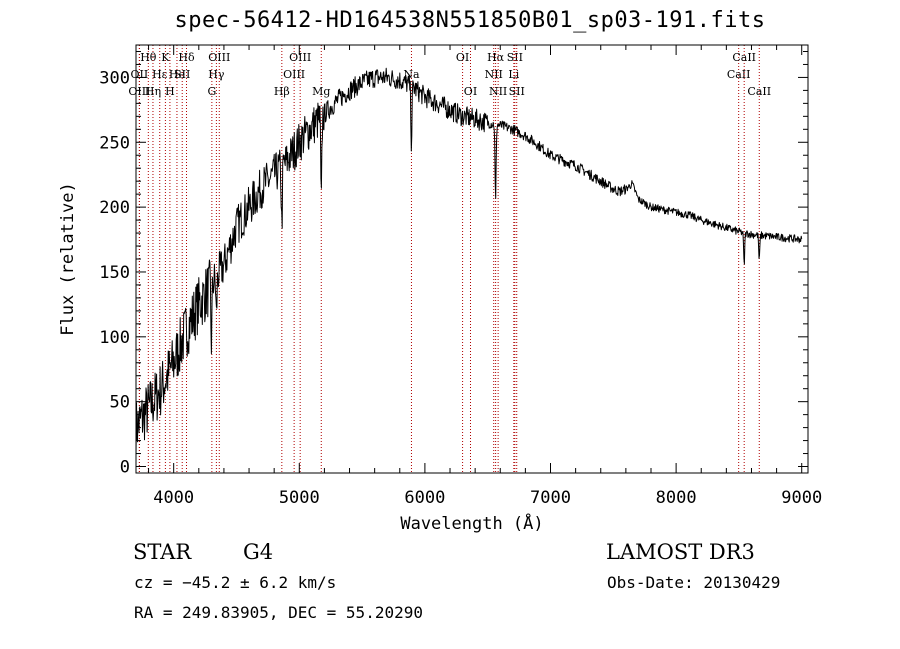 The height and width of the screenshot is (649, 900). What do you see at coordinates (114, 78) in the screenshot?
I see `y-tick-label: 300` at bounding box center [114, 78].